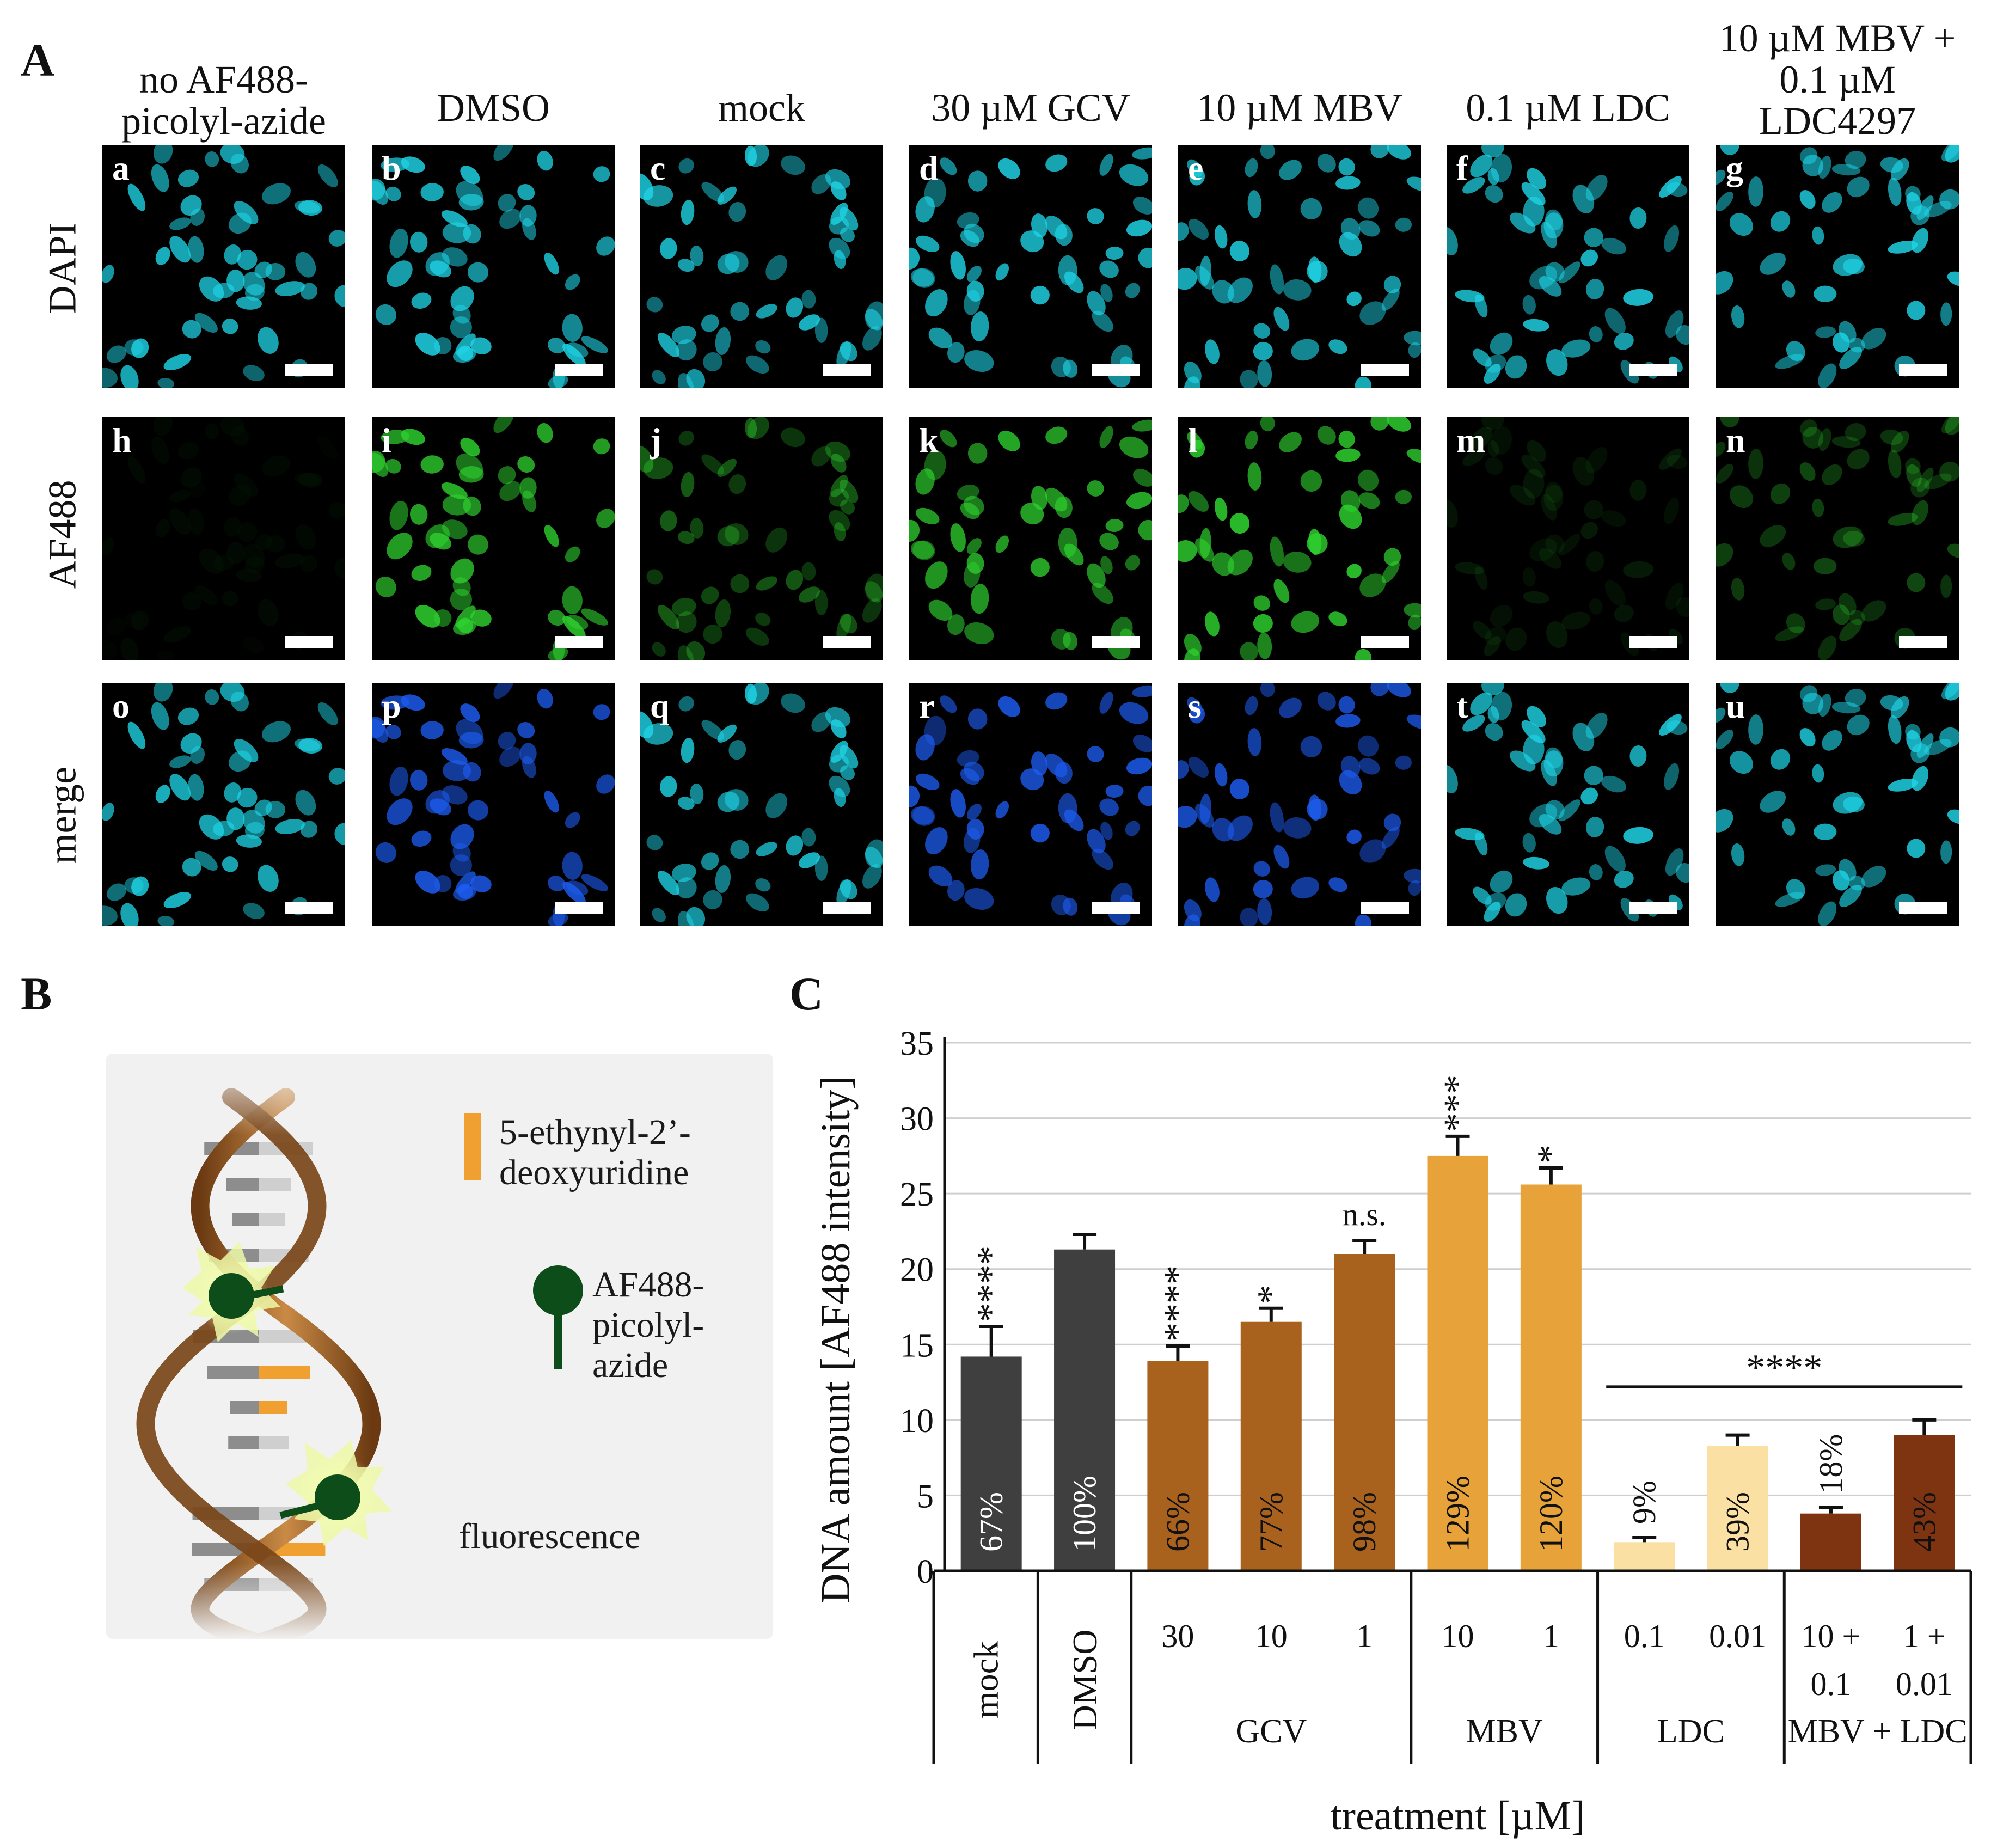 This screenshot has height=1848, width=1991. I want to click on edu-legend-line-2: deoxyuridine, so click(594, 1172).